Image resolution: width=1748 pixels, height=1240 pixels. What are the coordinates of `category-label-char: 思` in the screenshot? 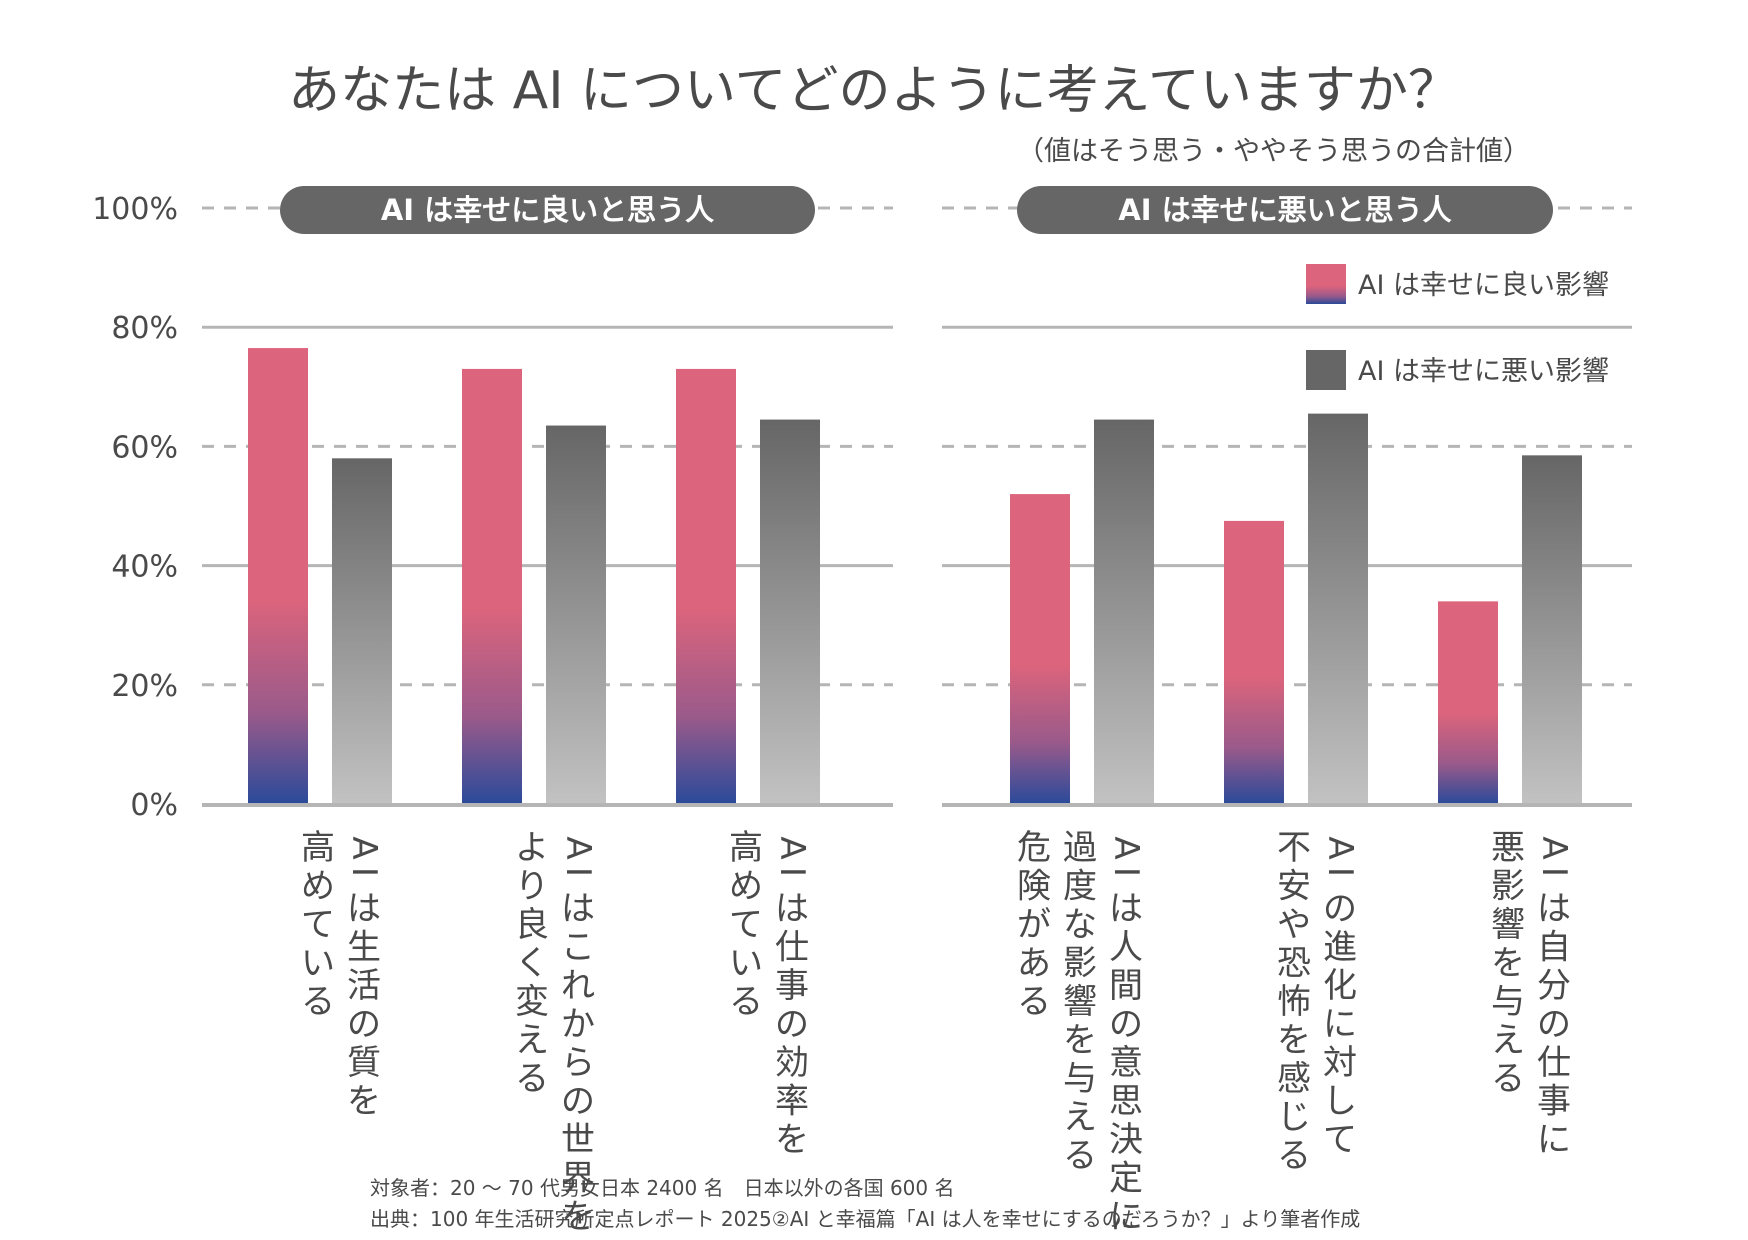 It's located at (1126, 1102).